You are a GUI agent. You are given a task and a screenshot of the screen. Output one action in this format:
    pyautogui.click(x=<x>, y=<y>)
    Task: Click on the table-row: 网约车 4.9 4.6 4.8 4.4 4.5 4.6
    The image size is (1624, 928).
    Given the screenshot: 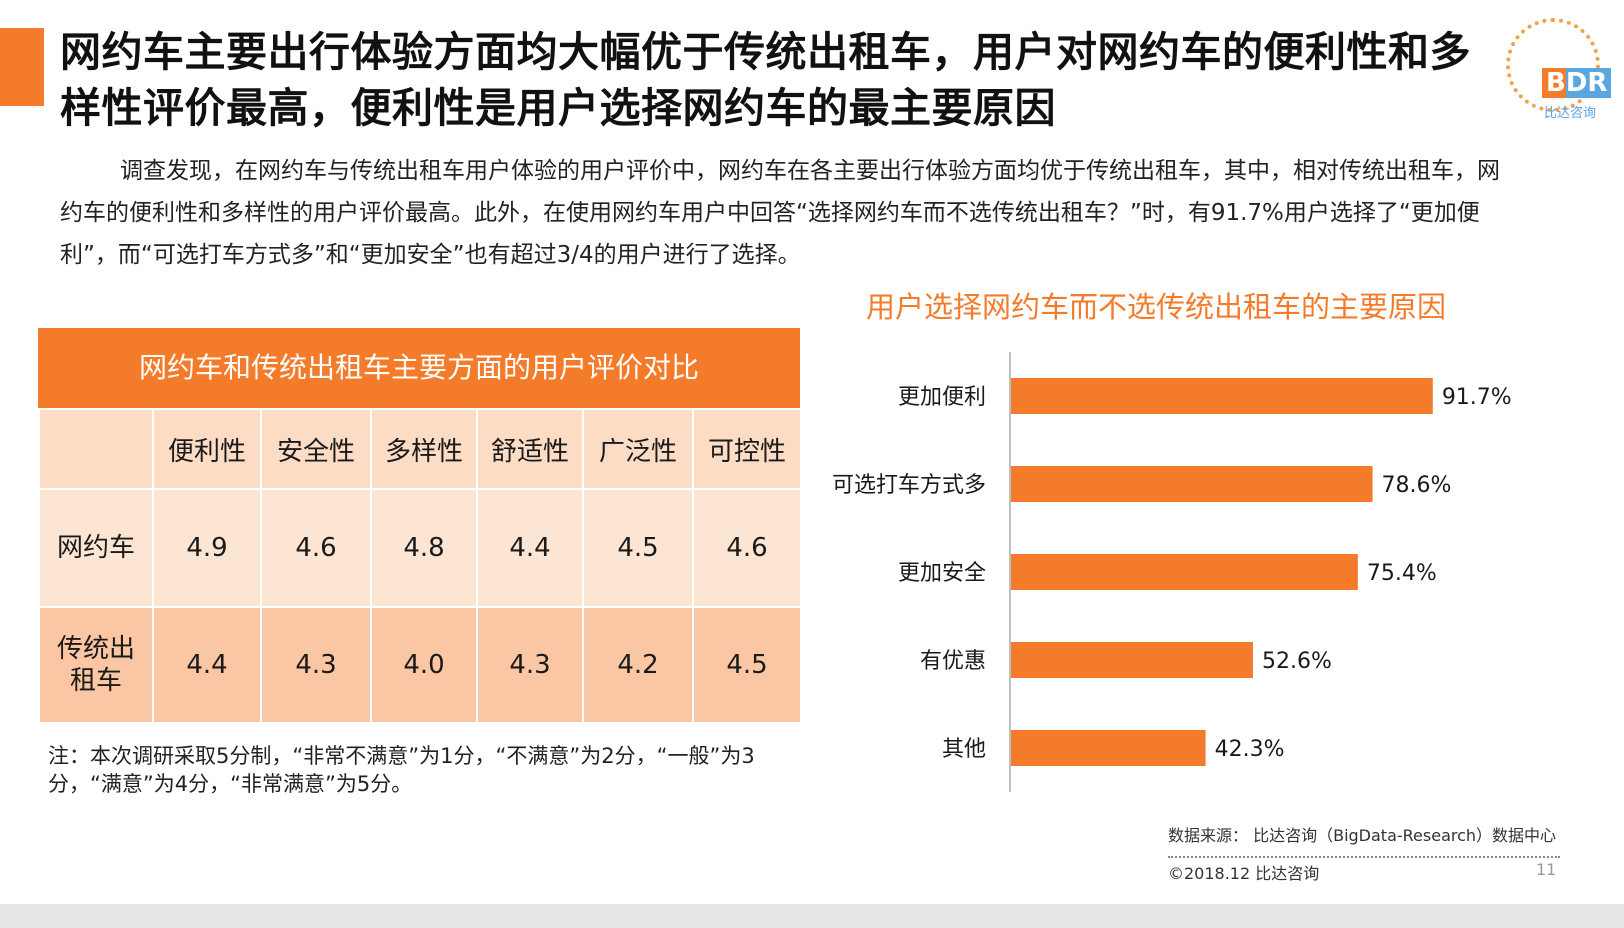 What is the action you would take?
    pyautogui.click(x=420, y=548)
    